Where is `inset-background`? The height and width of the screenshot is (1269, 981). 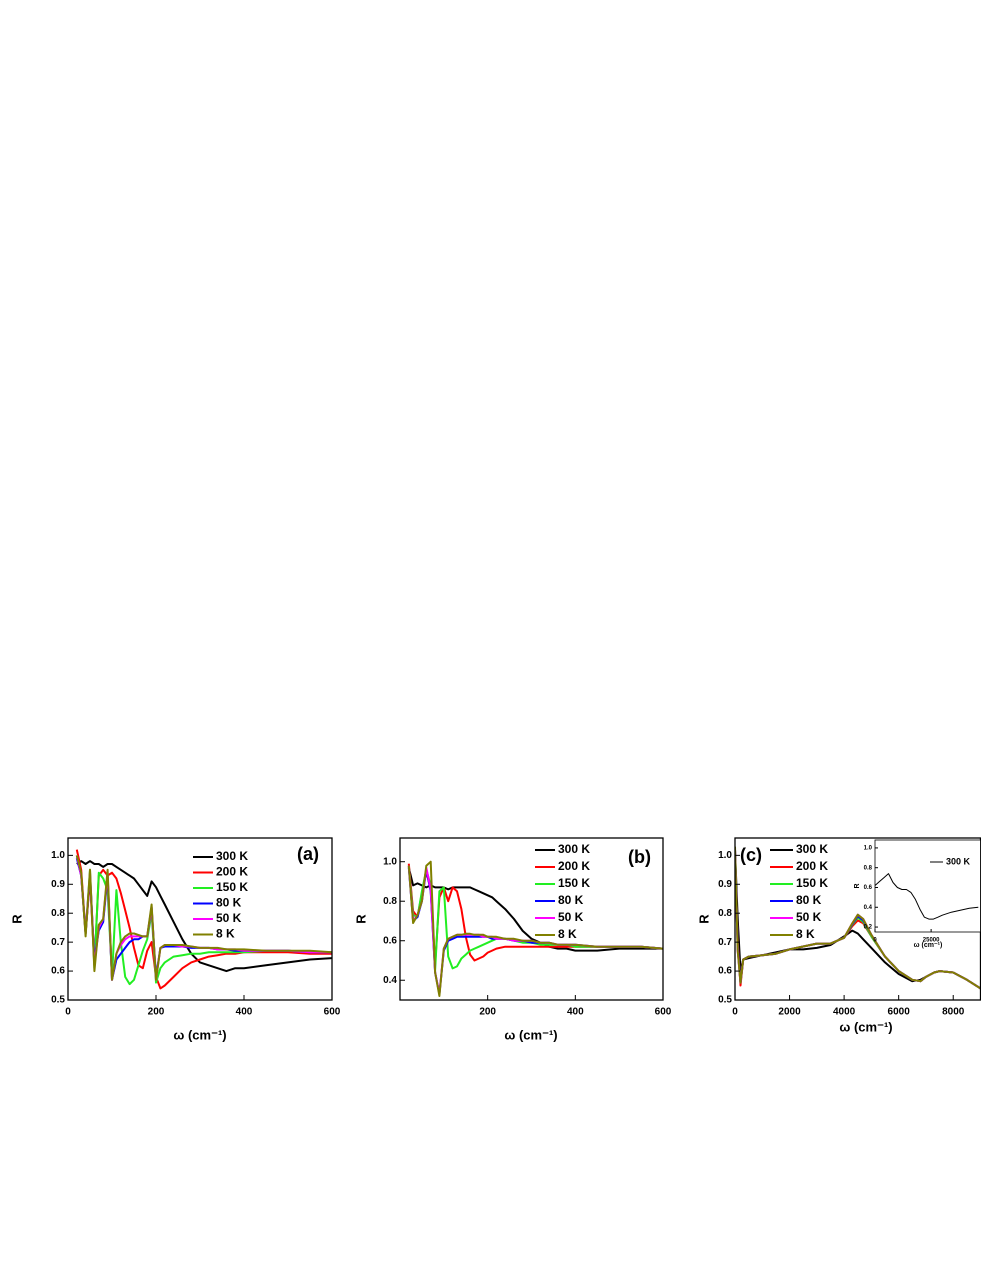
inset-background is located at coordinates (928, 886).